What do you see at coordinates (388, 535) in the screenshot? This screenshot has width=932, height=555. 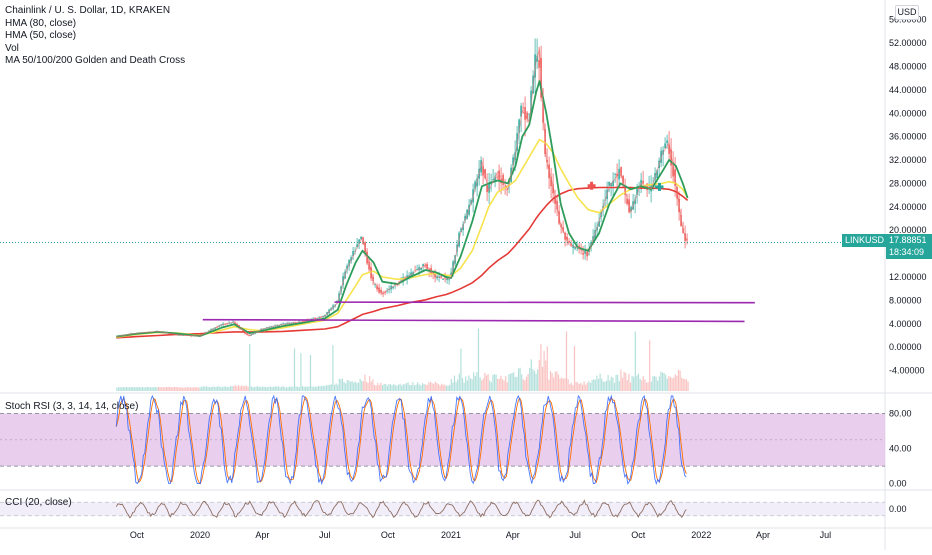 I see `time-tick-label: Oct` at bounding box center [388, 535].